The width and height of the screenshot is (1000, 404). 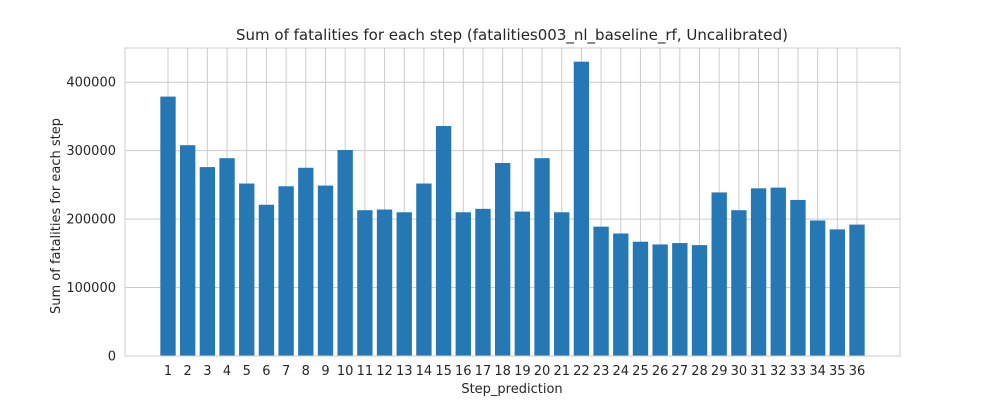 I want to click on x-tick-label: 34, so click(x=817, y=371).